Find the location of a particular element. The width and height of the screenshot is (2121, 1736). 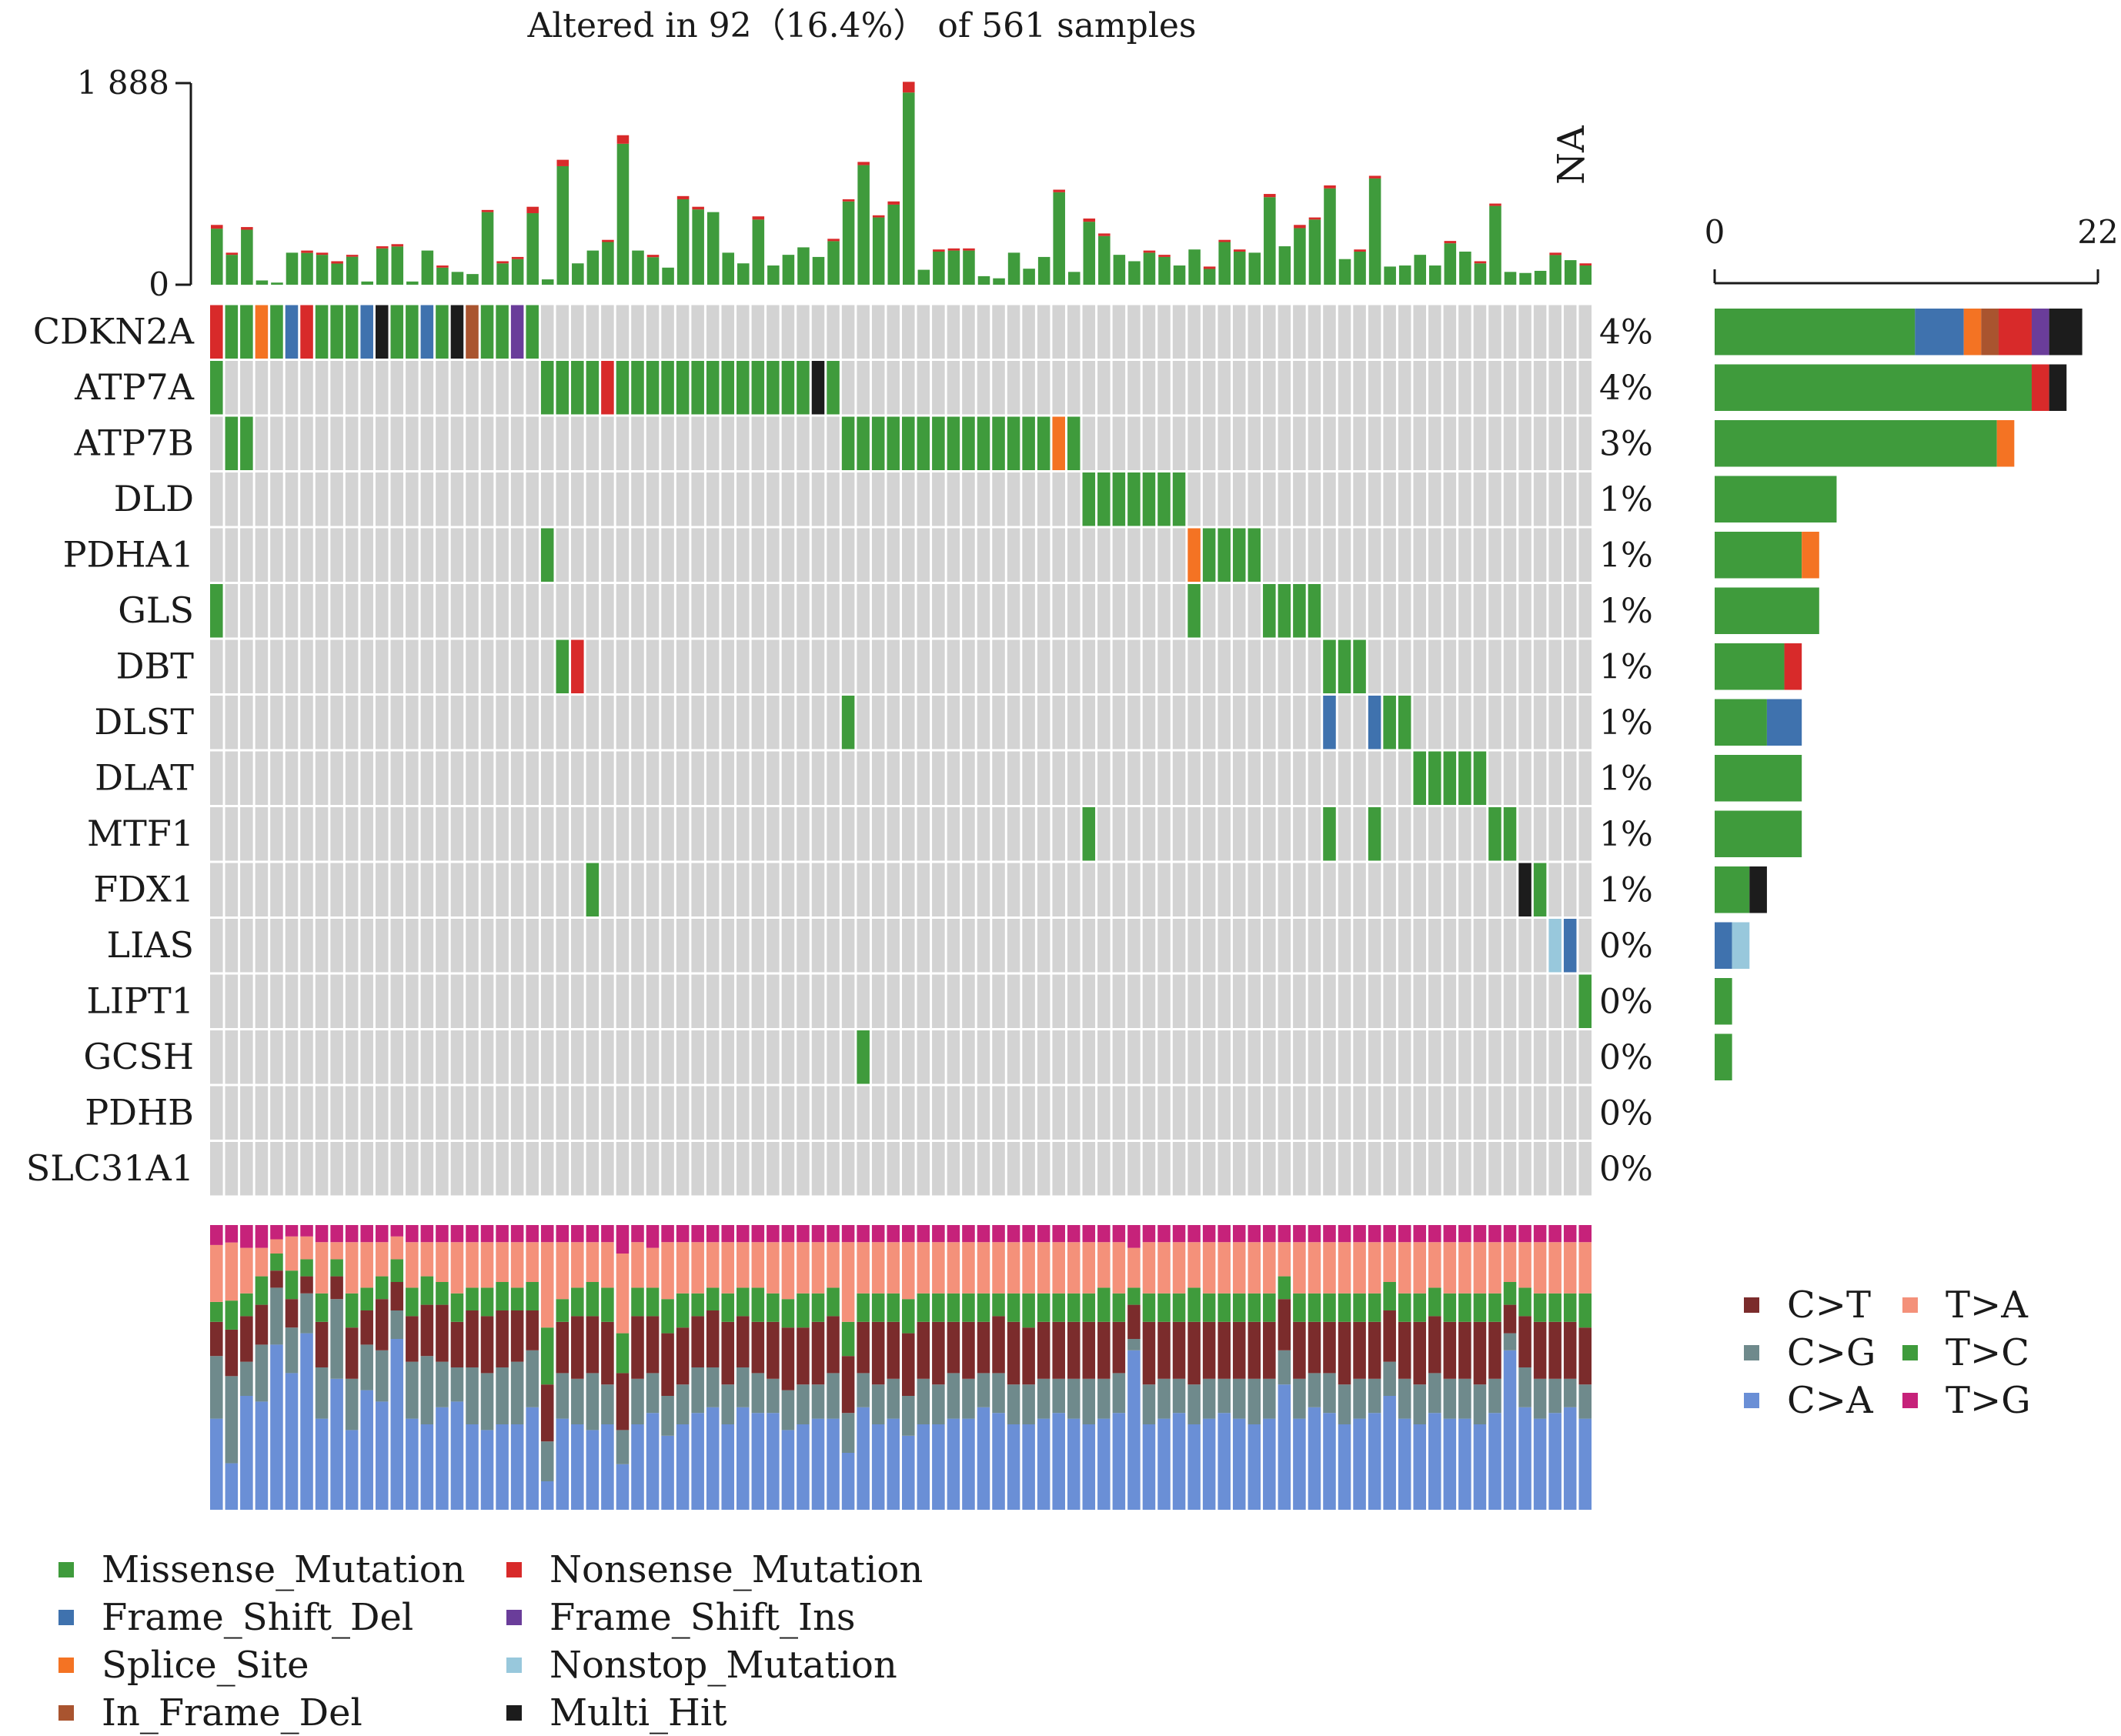

variant-legend-swatch is located at coordinates (66, 1713).